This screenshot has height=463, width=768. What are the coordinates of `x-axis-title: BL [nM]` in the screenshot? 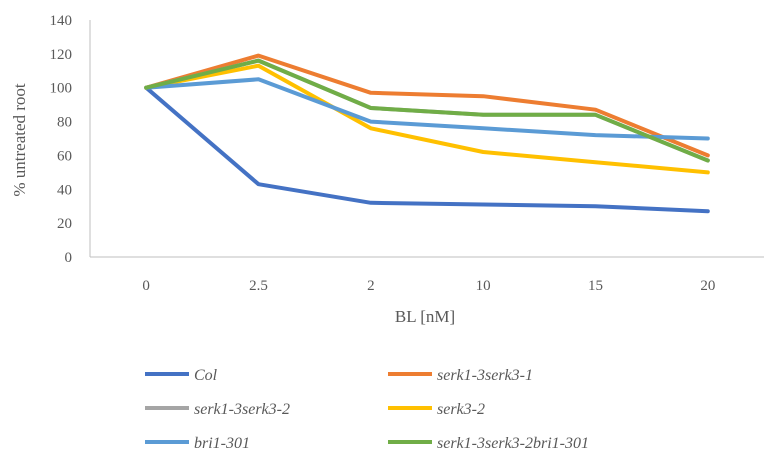 It's located at (425, 316).